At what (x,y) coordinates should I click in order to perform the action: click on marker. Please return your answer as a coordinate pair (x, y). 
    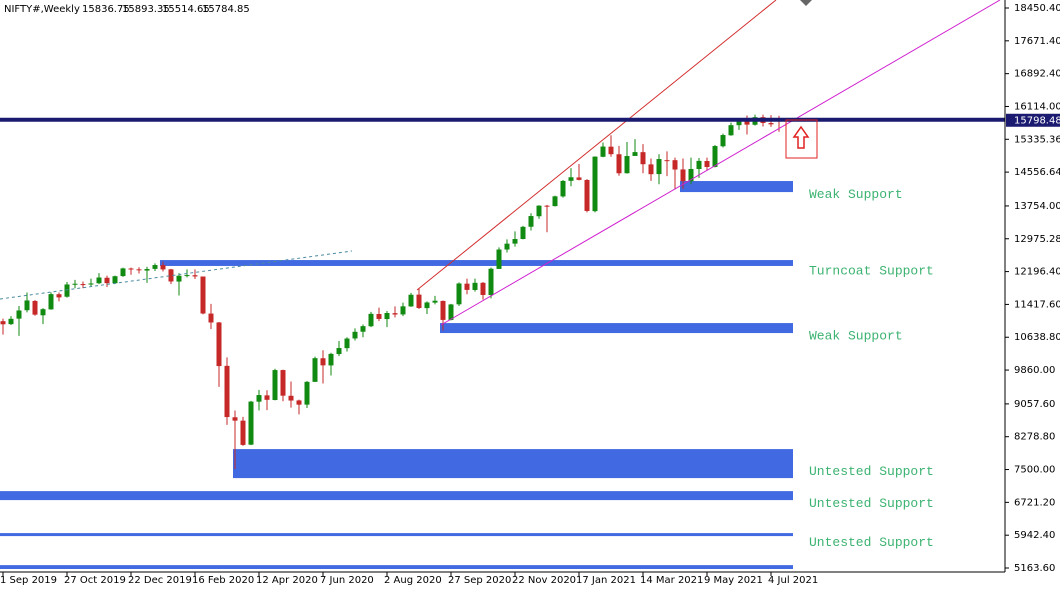
    Looking at the image, I should click on (806, 3).